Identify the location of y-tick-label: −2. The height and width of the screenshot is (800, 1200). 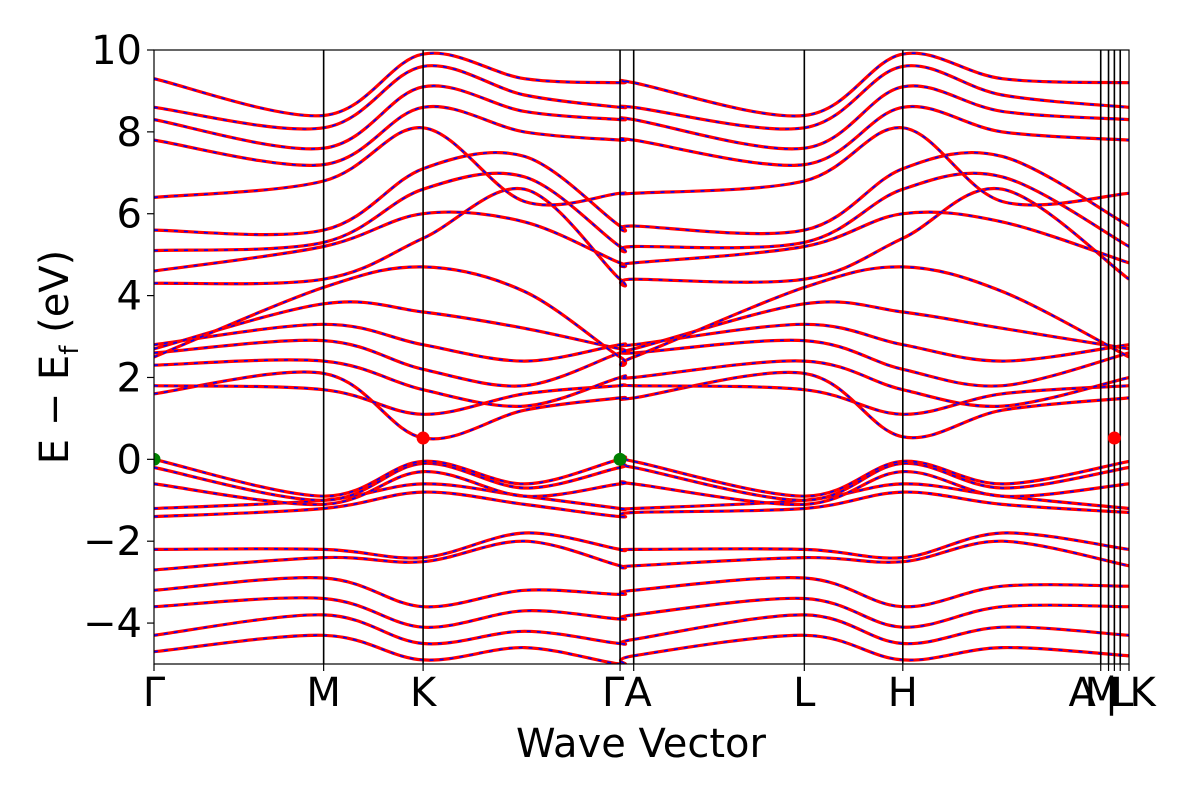
(112, 542).